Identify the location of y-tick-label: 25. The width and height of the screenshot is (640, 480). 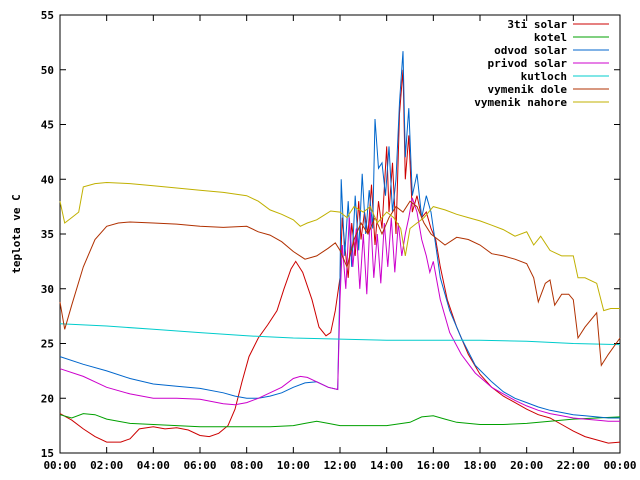
(47, 344).